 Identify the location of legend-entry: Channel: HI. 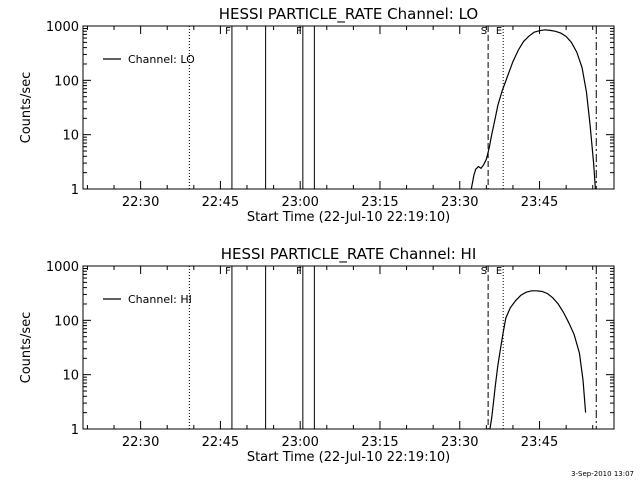
(160, 299).